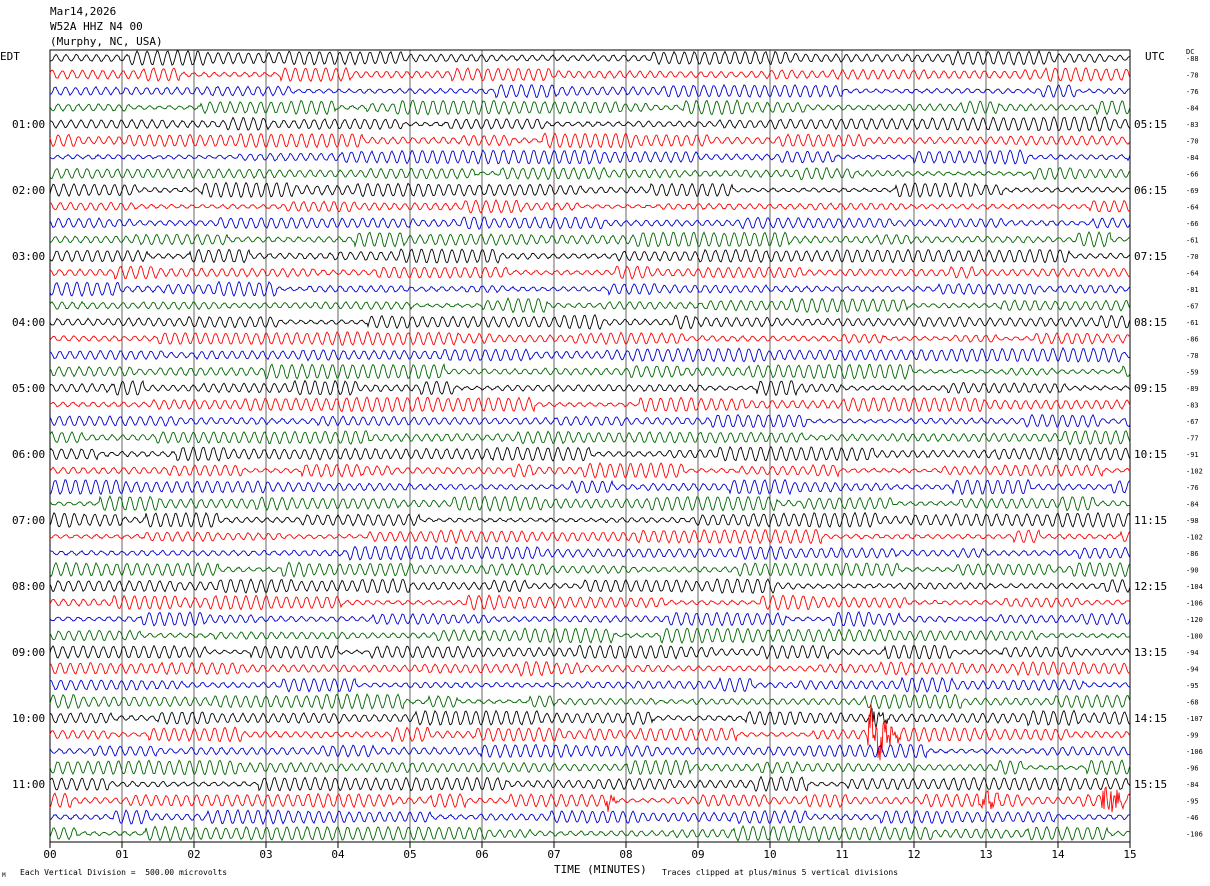  What do you see at coordinates (1150, 124) in the screenshot?
I see `right-hour-label: 05:15` at bounding box center [1150, 124].